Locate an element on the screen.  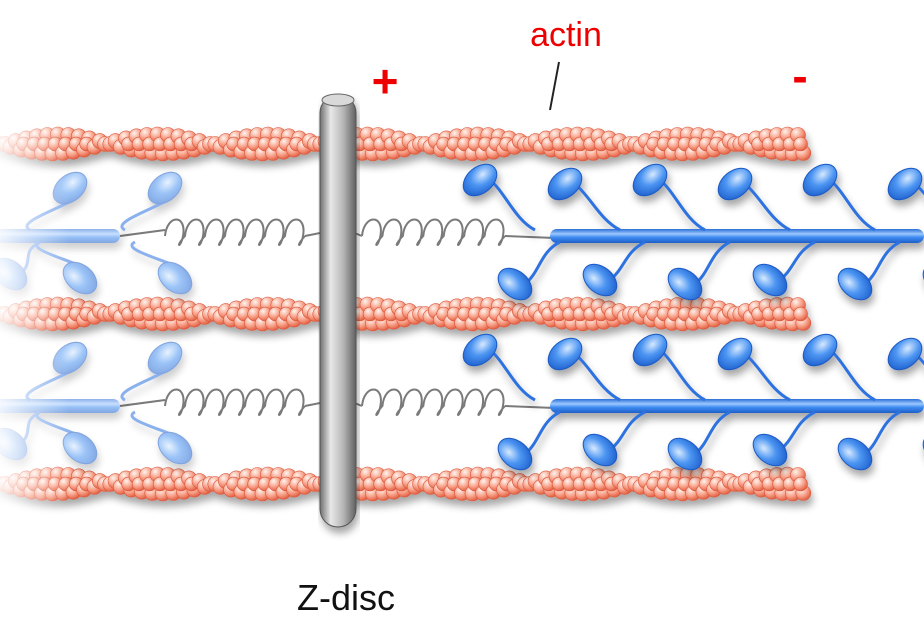
actin-pointer-line is located at coordinates (554, 86).